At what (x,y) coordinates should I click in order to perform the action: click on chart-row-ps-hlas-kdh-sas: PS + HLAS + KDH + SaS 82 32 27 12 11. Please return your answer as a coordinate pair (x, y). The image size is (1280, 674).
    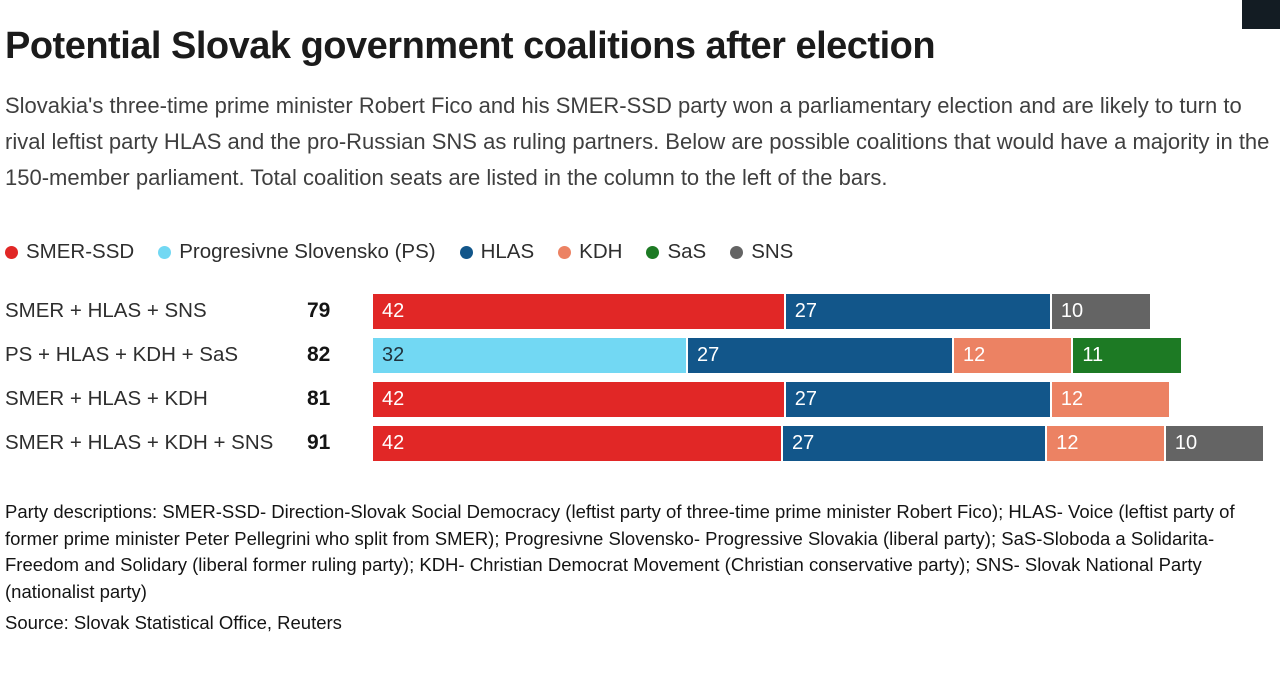
    Looking at the image, I should click on (642, 355).